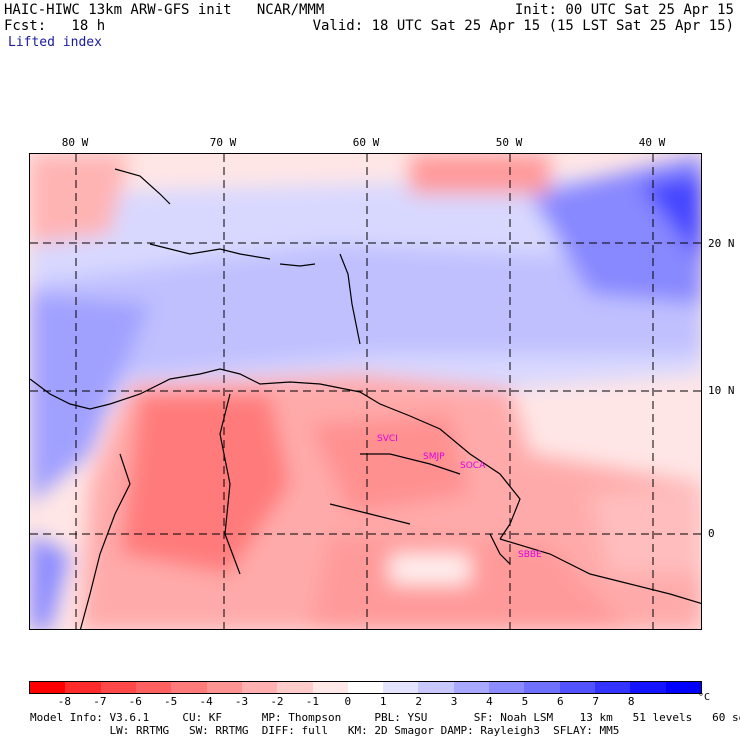  What do you see at coordinates (241, 701) in the screenshot?
I see `colorbar-tick-label: -3` at bounding box center [241, 701].